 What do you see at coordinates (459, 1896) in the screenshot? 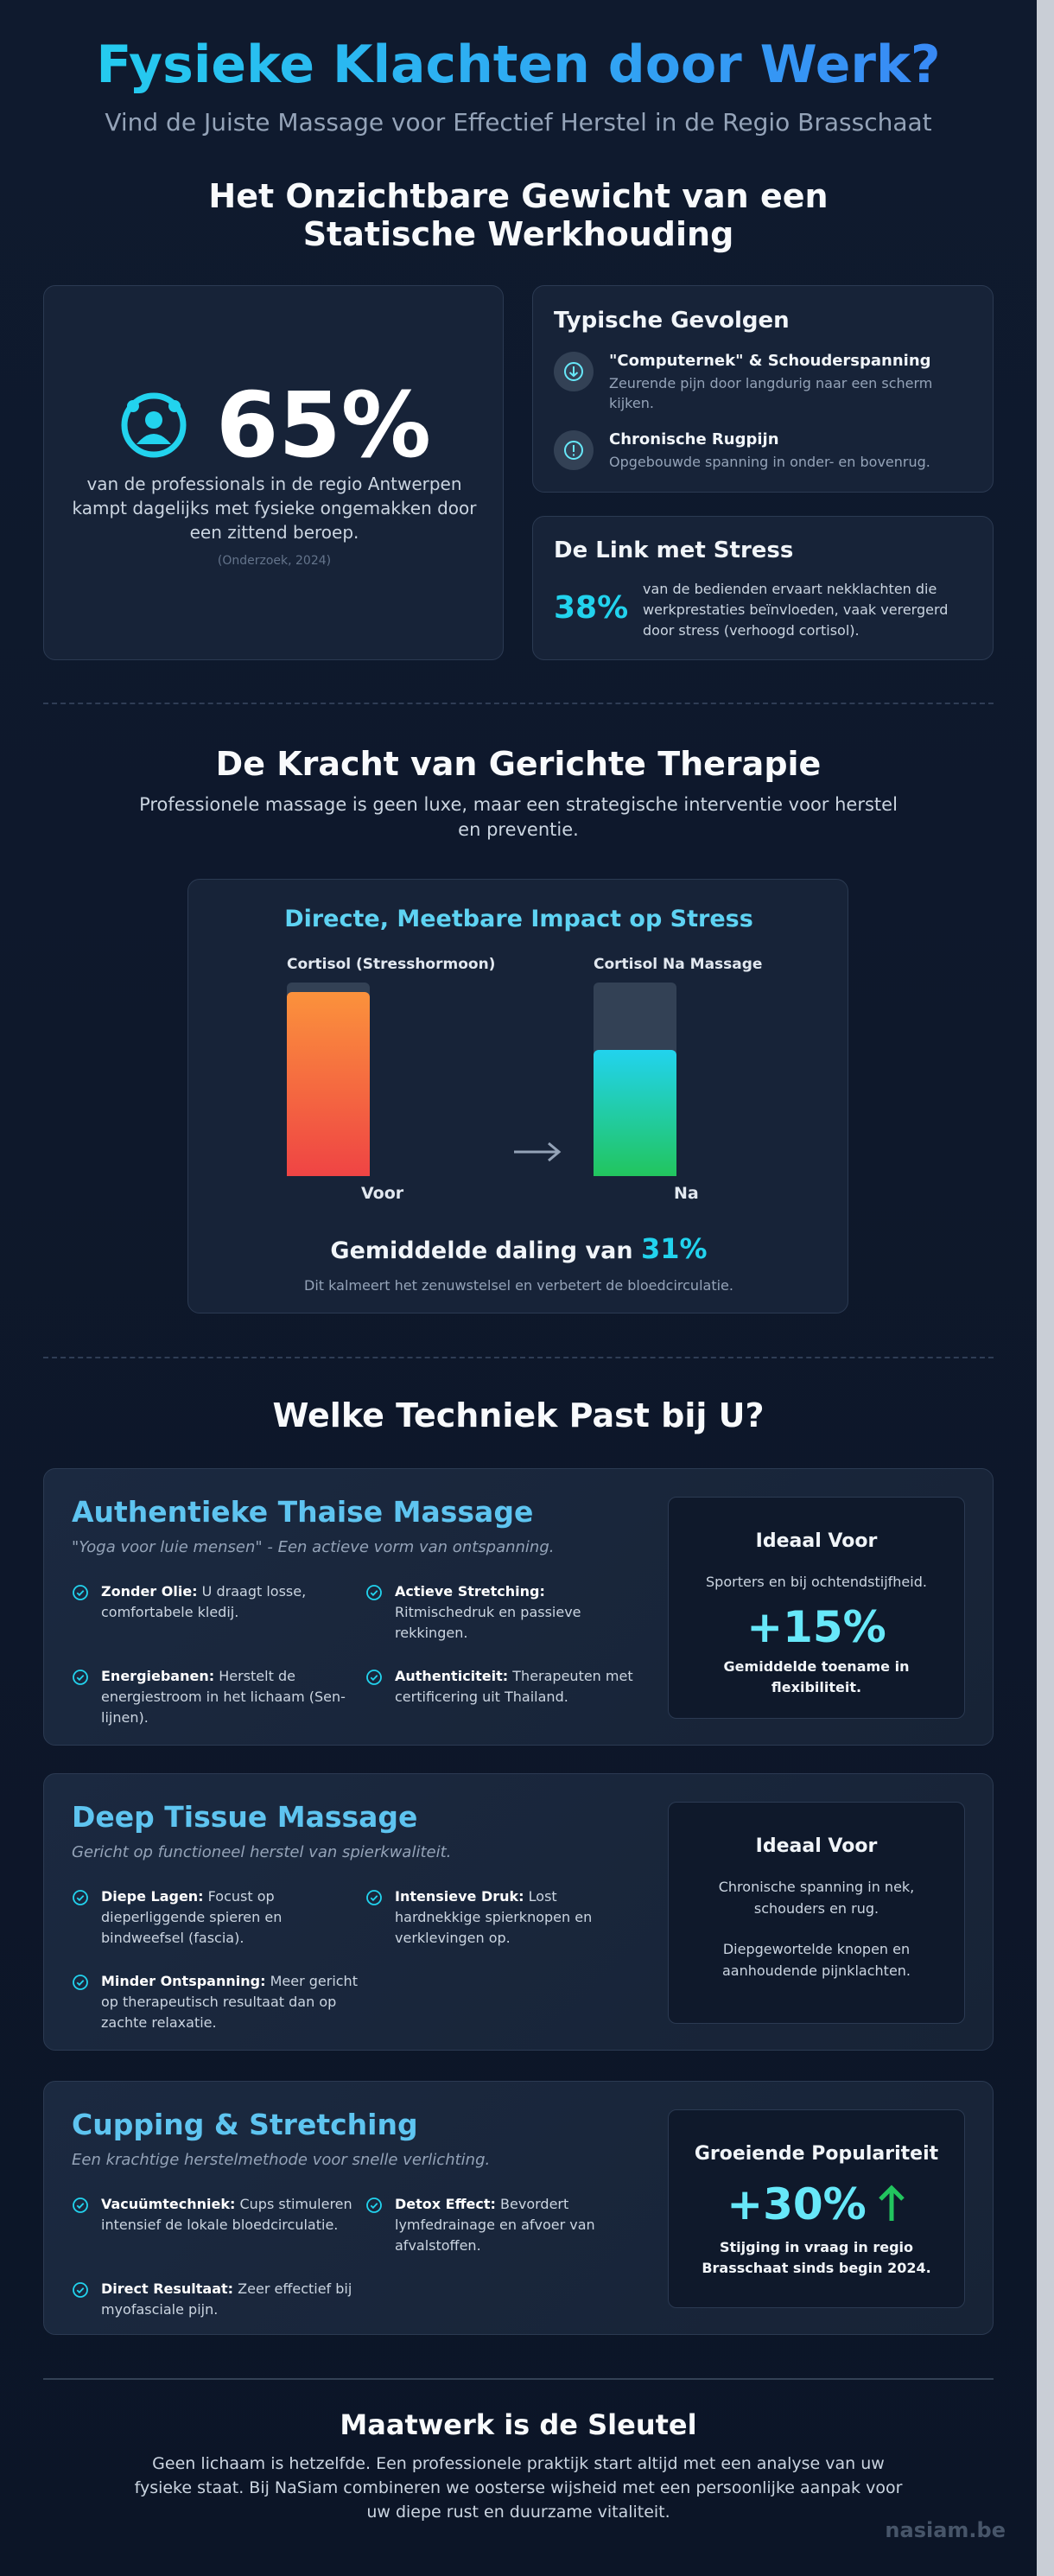
I see `feature-label: Intensieve Druk:` at bounding box center [459, 1896].